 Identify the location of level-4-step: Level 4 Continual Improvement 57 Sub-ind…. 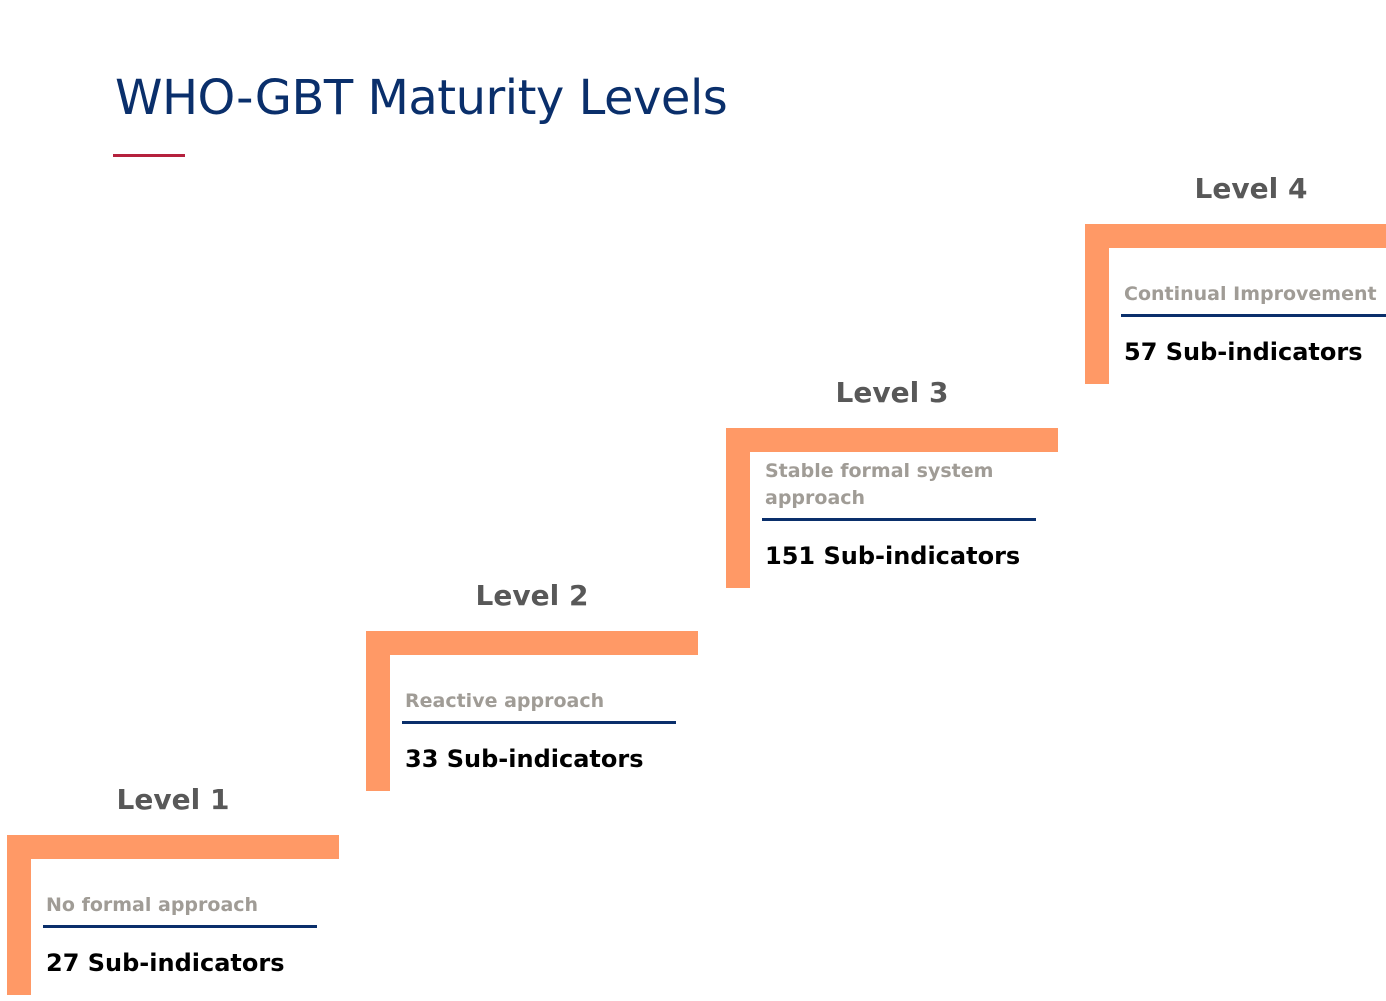
(1235, 278).